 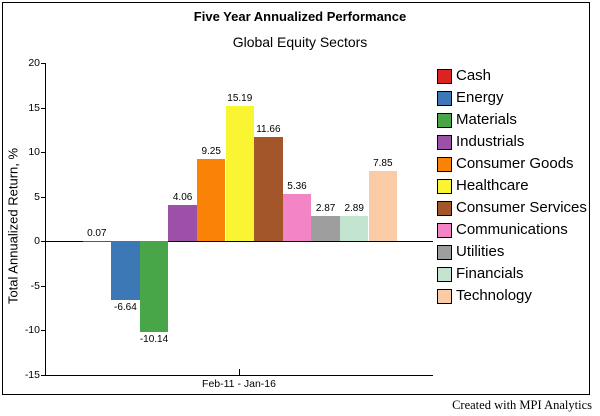 What do you see at coordinates (97, 241) in the screenshot?
I see `bar-cash` at bounding box center [97, 241].